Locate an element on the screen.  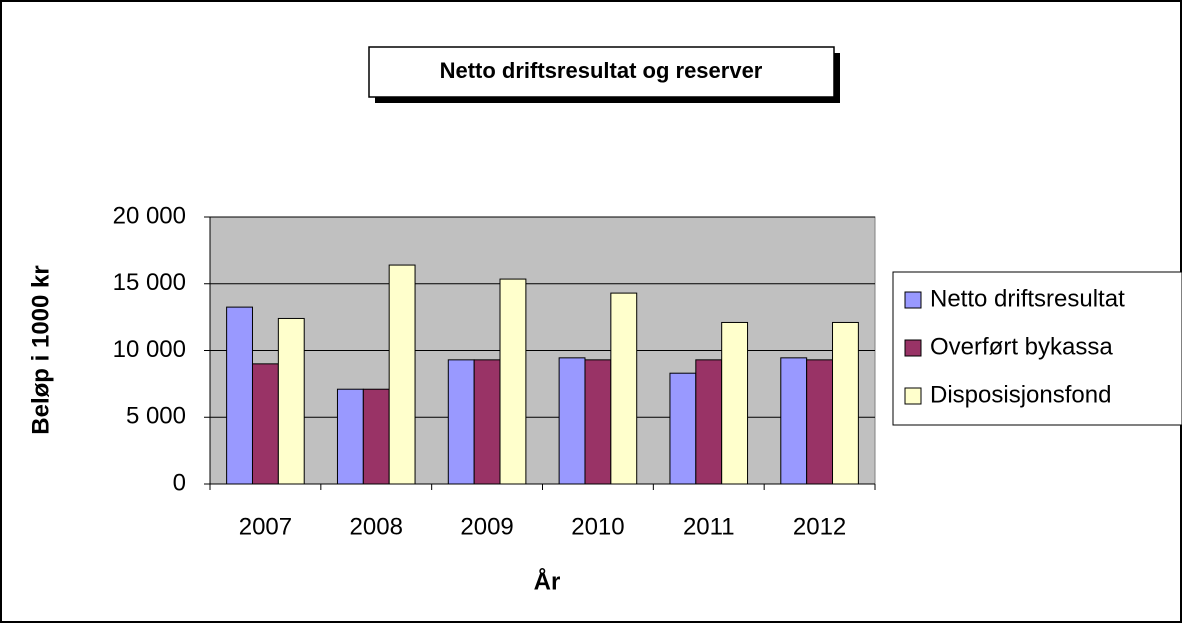
y-tick-label: 0 is located at coordinates (179, 482).